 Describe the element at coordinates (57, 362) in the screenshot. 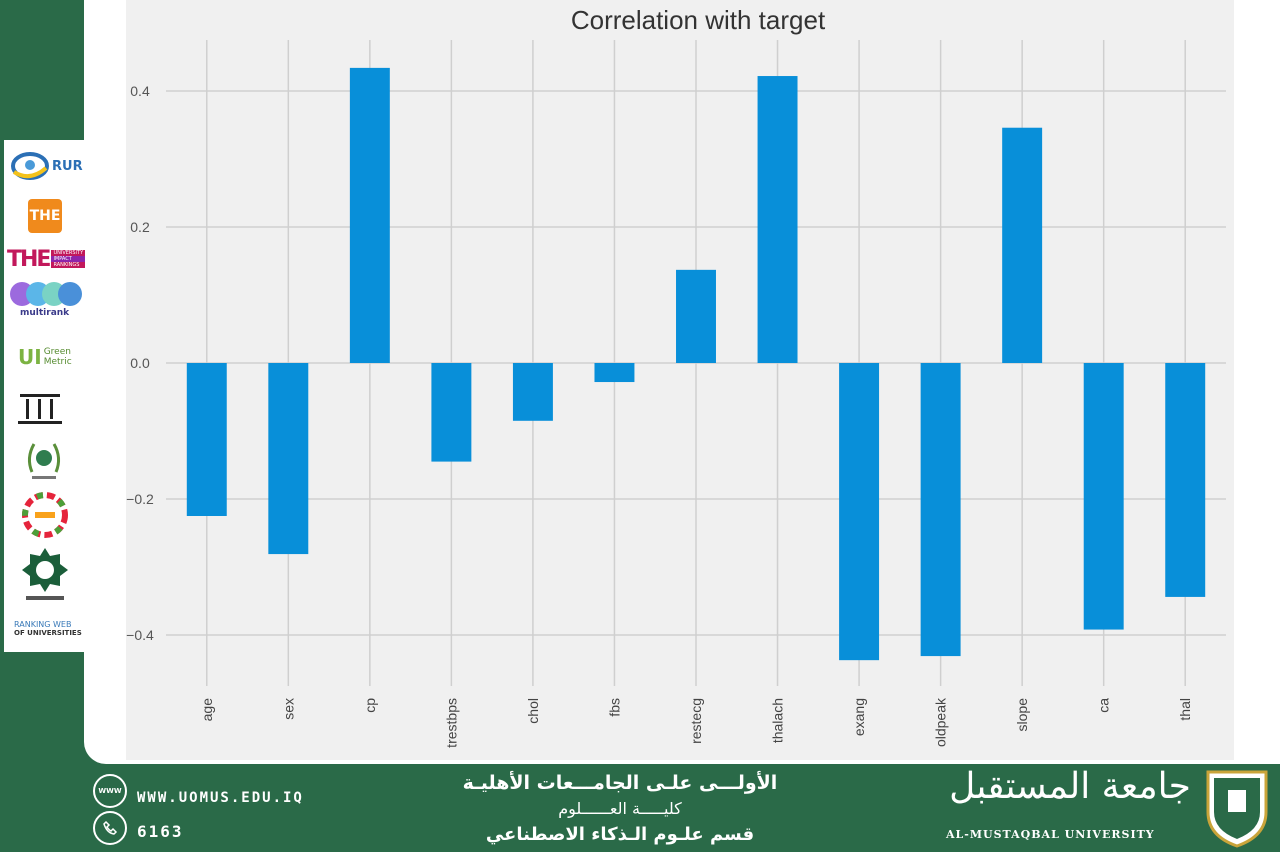

I see `greenmetric-line2: Metric` at that location.